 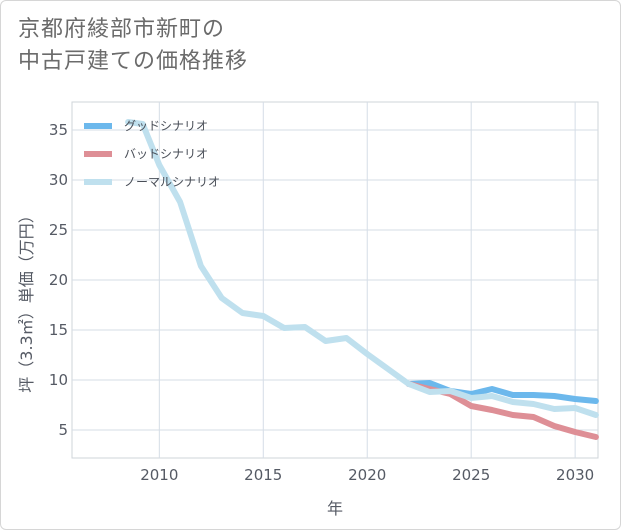 What do you see at coordinates (122, 29) in the screenshot?
I see `chart-title-line1: 京都府綾部市新町の` at bounding box center [122, 29].